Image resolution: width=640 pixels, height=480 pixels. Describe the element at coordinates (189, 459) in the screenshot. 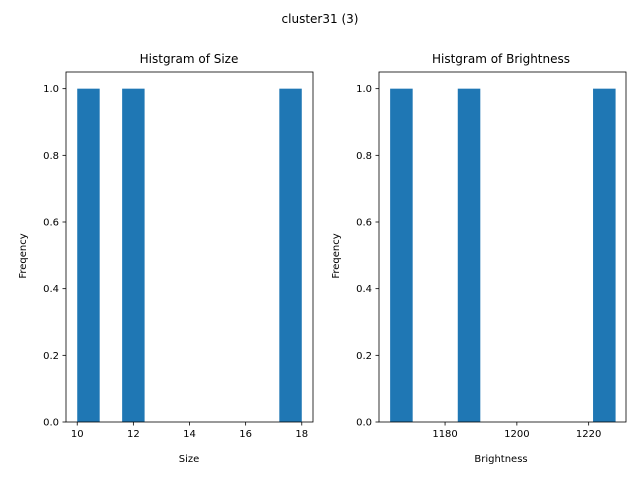

I see `size-histogram-xlabel: Size` at that location.